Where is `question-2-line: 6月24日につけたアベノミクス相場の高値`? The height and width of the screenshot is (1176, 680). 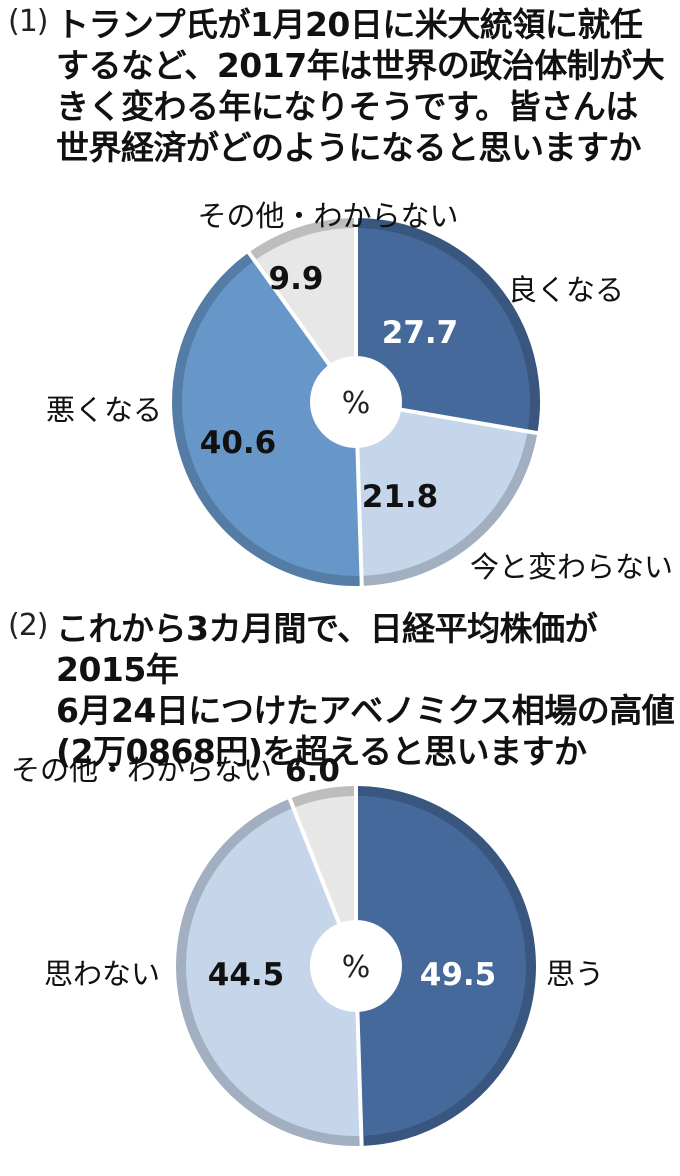 question-2-line: 6月24日につけたアベノミクス相場の高値 is located at coordinates (365, 710).